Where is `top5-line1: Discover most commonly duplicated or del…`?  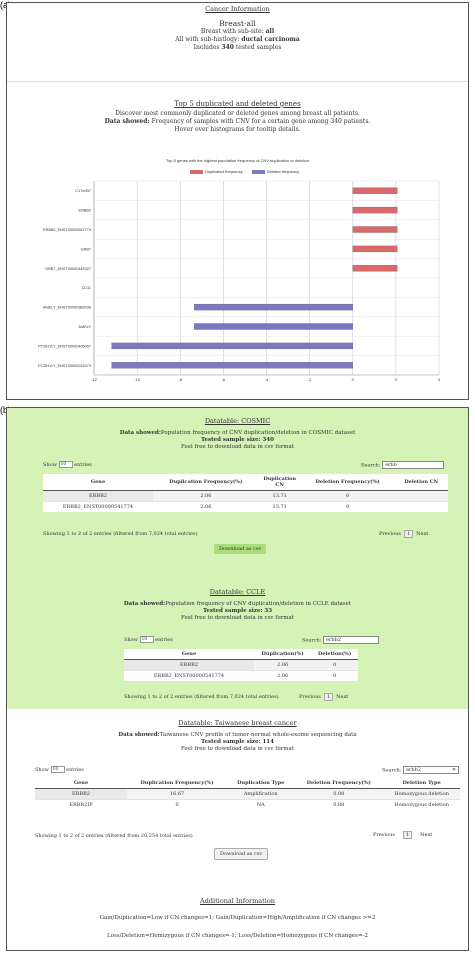 top5-line1: Discover most commonly duplicated or del… is located at coordinates (237, 113).